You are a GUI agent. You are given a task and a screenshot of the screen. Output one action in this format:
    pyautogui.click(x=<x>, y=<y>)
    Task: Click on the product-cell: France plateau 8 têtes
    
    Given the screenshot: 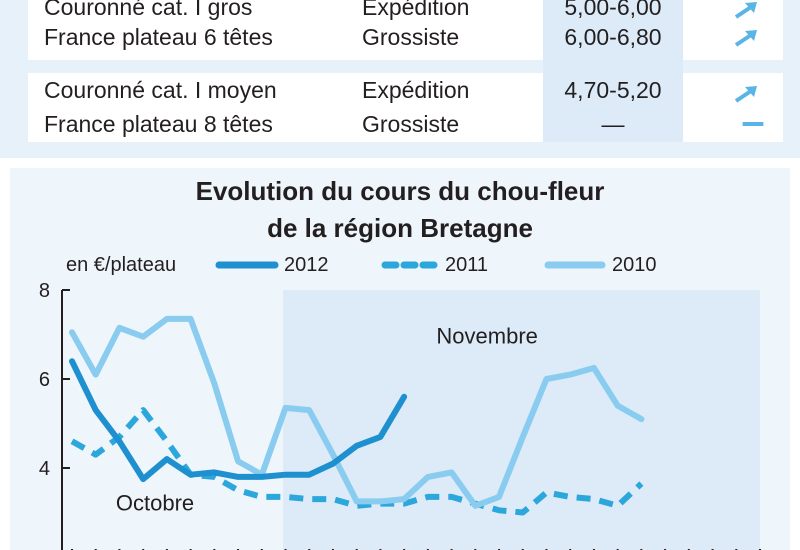 What is the action you would take?
    pyautogui.click(x=158, y=124)
    